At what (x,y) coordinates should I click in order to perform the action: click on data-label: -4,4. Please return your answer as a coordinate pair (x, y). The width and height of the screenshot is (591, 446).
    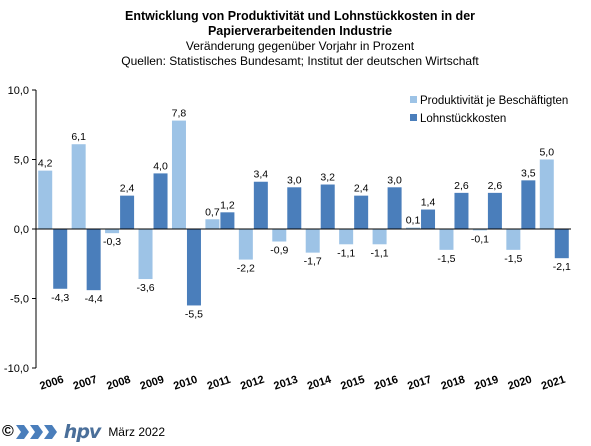
    Looking at the image, I should click on (94, 299).